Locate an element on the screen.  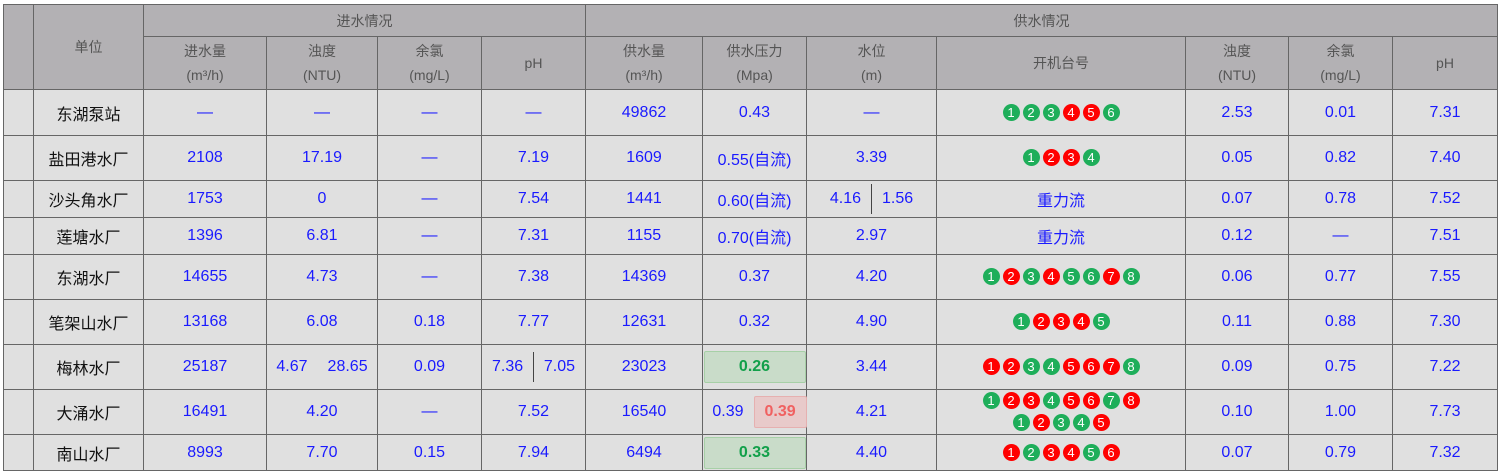
value: 1.56 is located at coordinates (898, 198).